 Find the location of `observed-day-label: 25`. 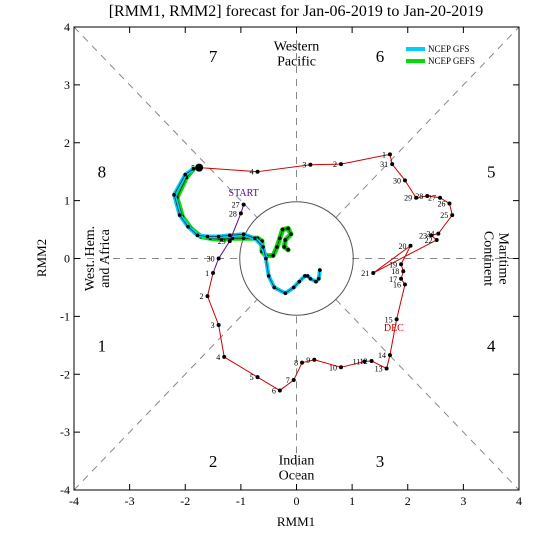

observed-day-label: 25 is located at coordinates (444, 215).